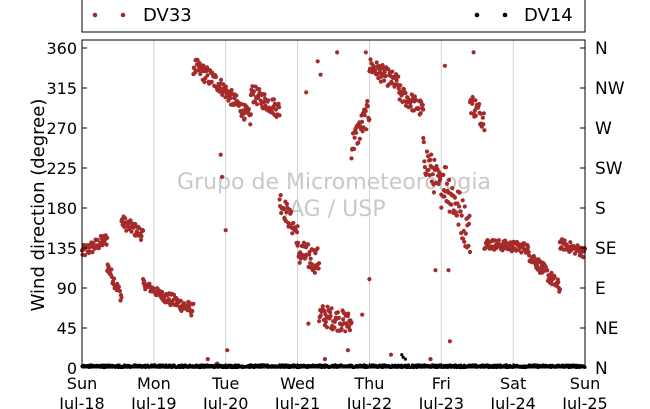 Image resolution: width=650 pixels, height=409 pixels. What do you see at coordinates (441, 383) in the screenshot?
I see `x-tick-label-day: Fri` at bounding box center [441, 383].